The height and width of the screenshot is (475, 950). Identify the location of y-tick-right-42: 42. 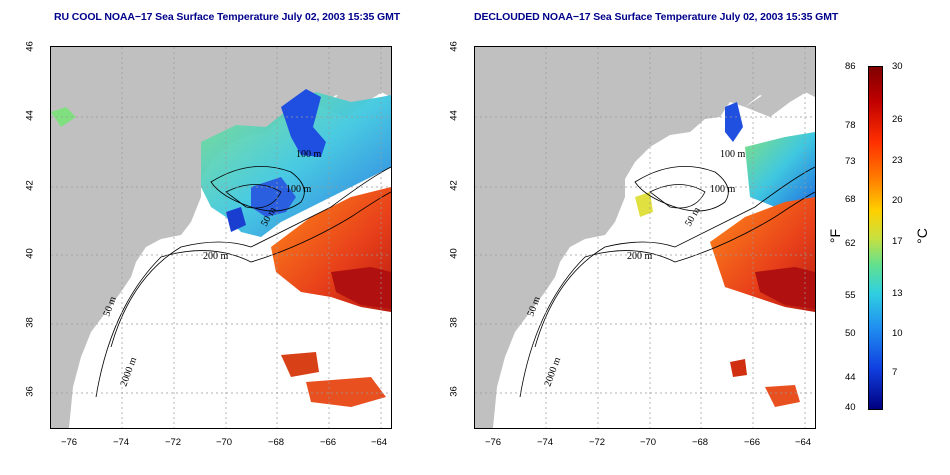
(454, 185).